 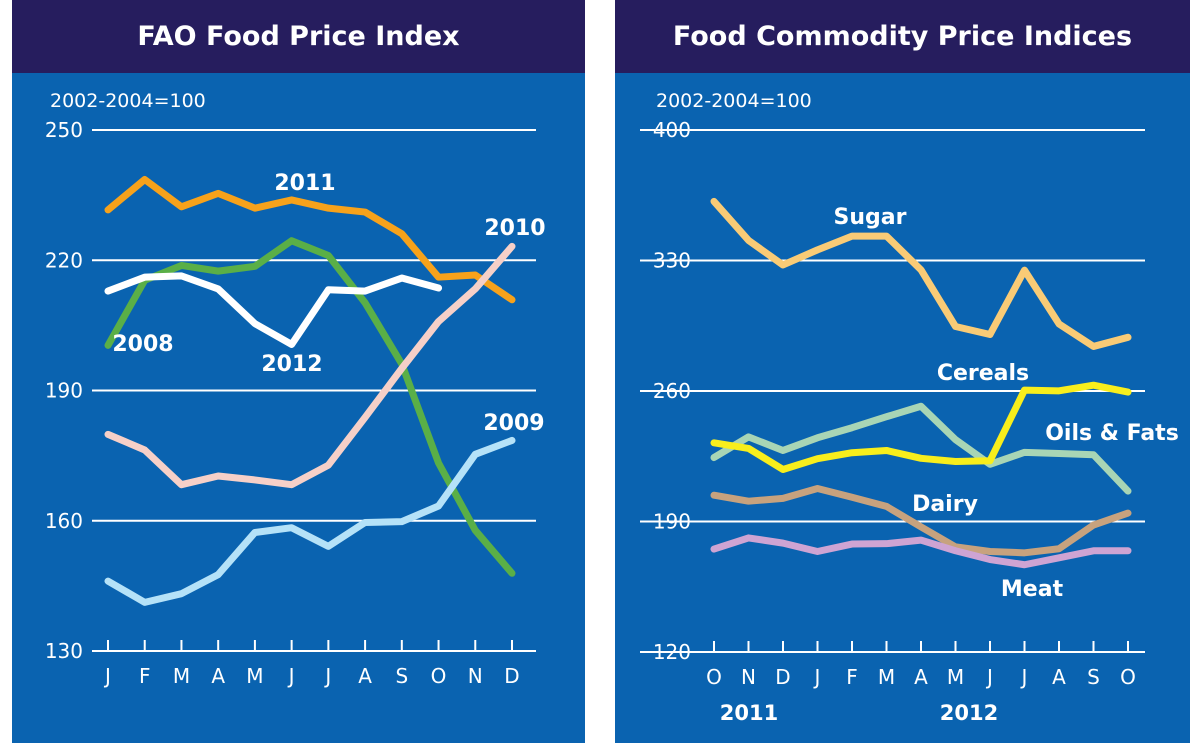 What do you see at coordinates (921, 273) in the screenshot?
I see `series-line-sugar` at bounding box center [921, 273].